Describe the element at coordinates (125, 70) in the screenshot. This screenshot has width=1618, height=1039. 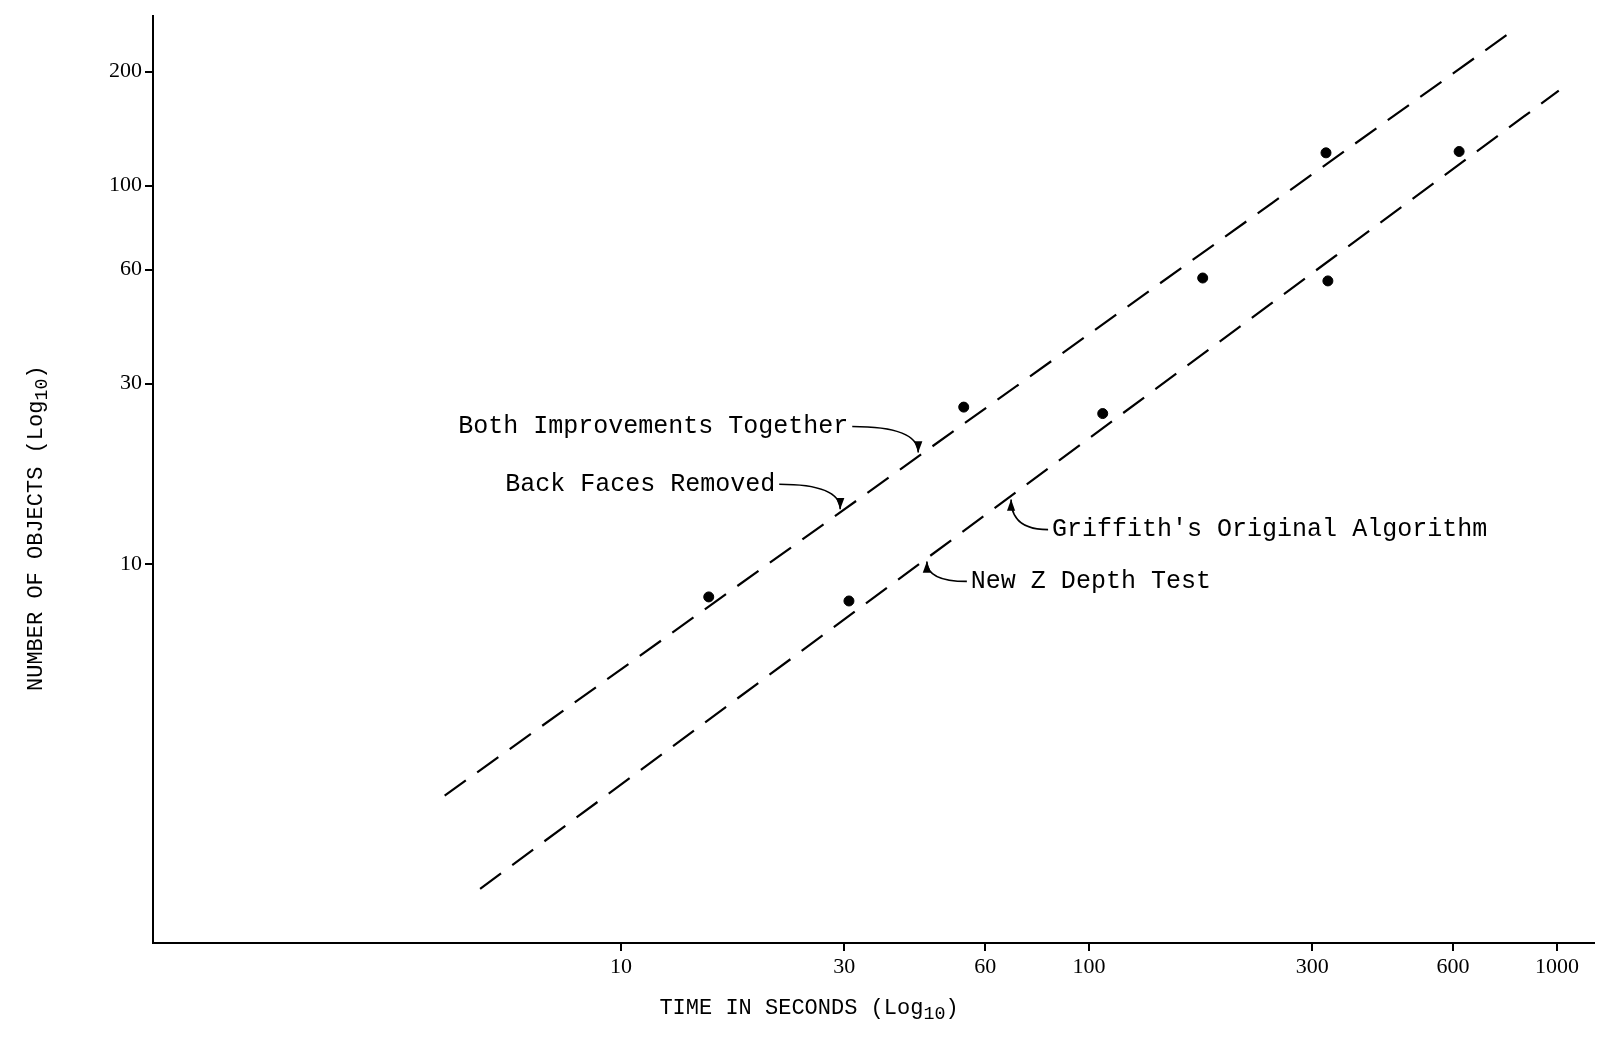
I see `y-tick-label: 200` at that location.